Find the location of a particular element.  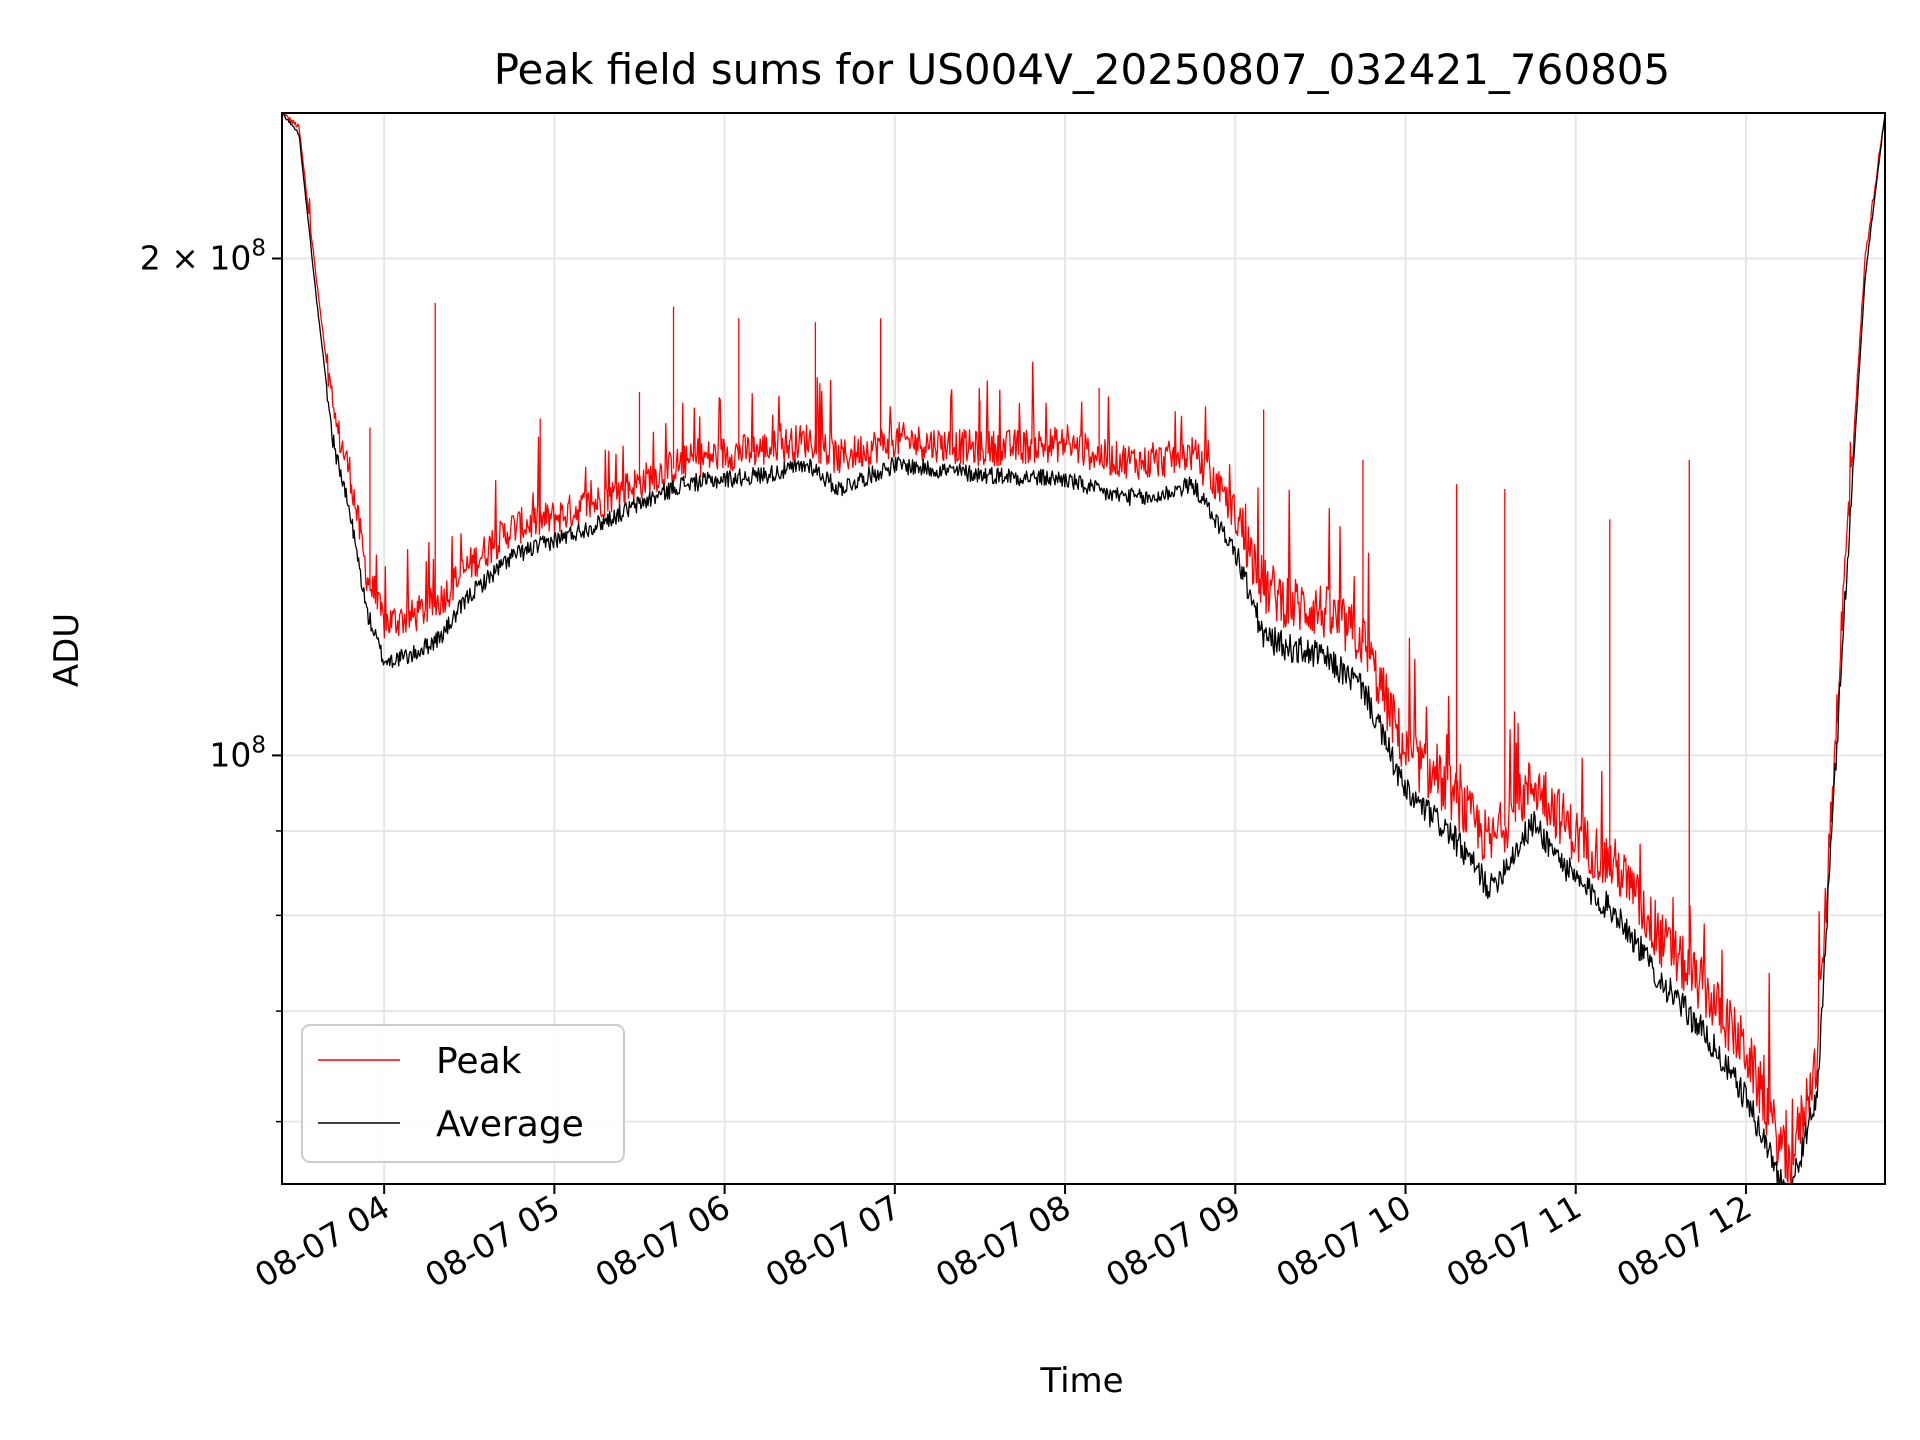

legend-label-peak: Peak is located at coordinates (479, 1061).